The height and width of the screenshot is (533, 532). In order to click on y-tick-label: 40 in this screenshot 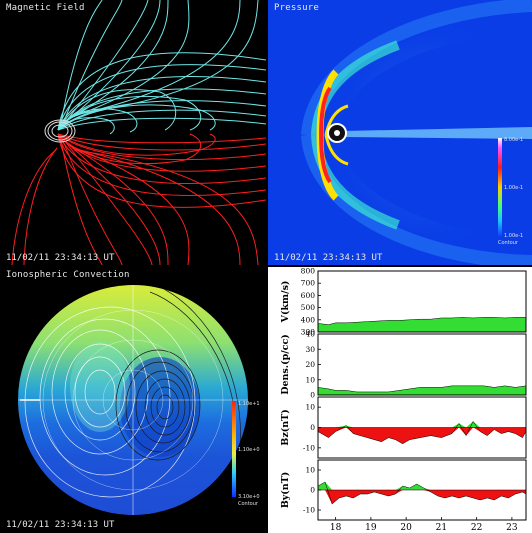, I will do `click(310, 334)`.